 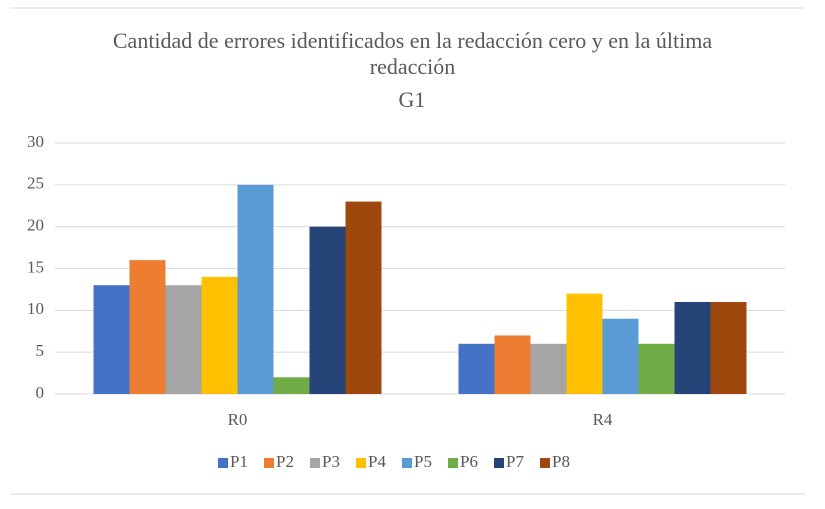 What do you see at coordinates (603, 419) in the screenshot?
I see `x-tick-label: R4` at bounding box center [603, 419].